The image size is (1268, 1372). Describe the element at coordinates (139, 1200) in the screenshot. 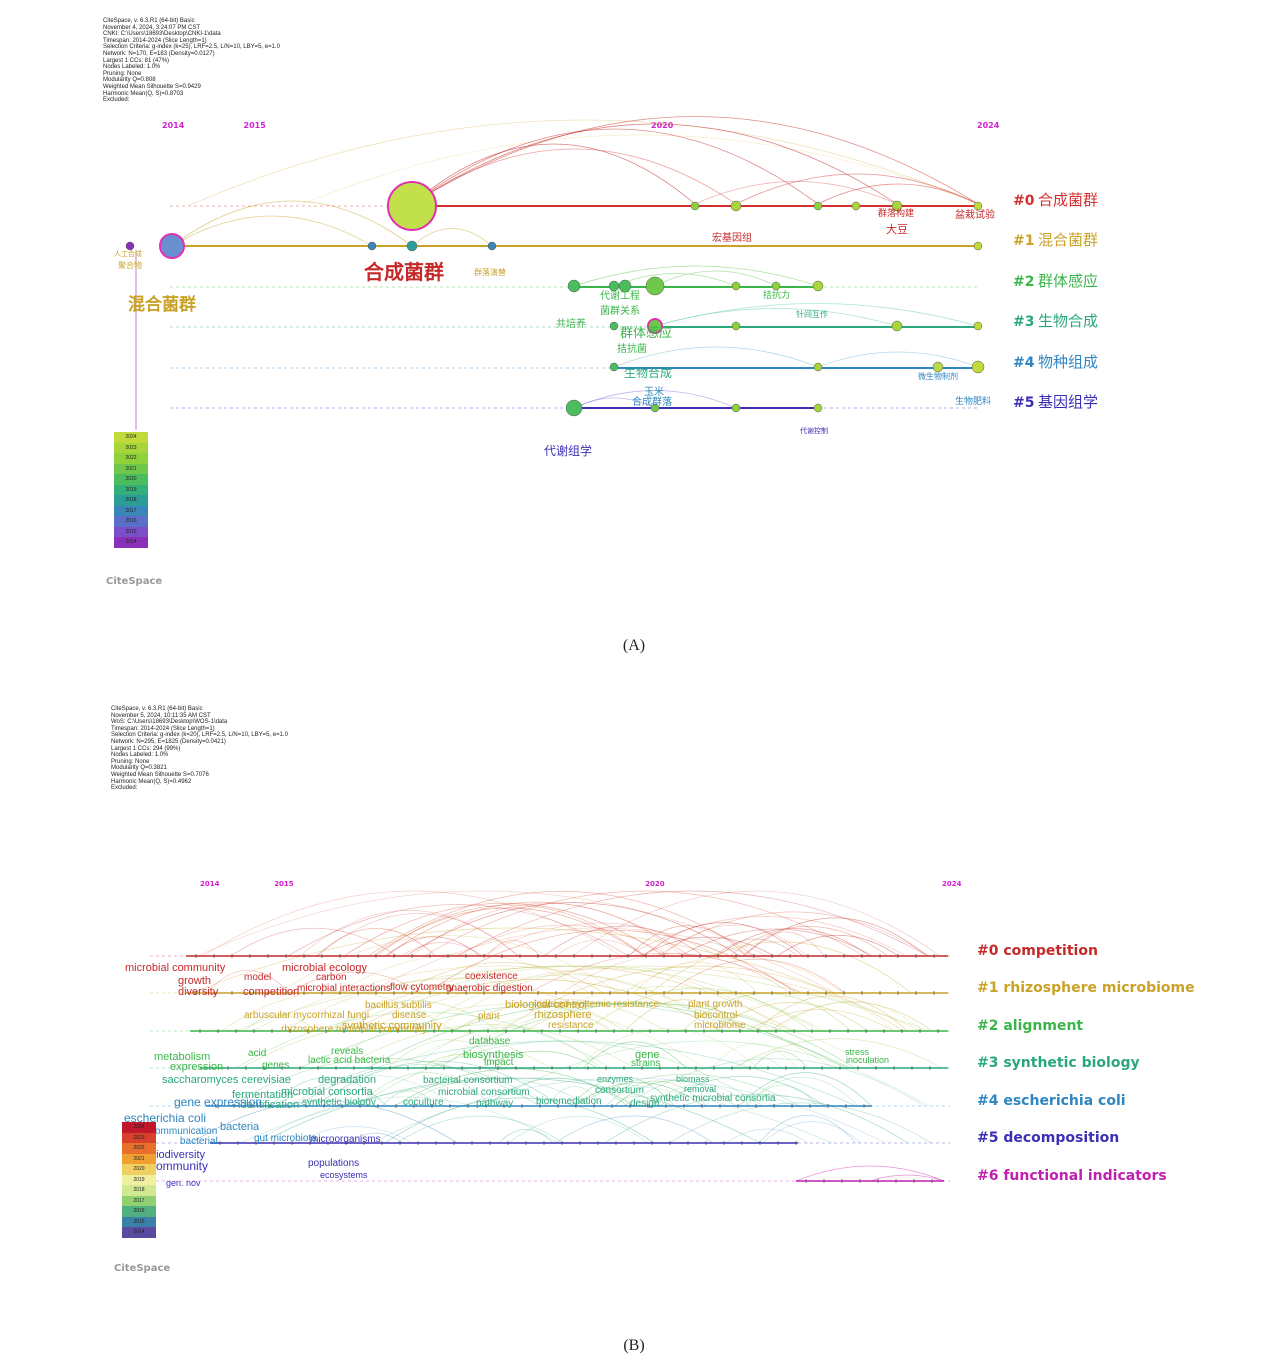

I see `legend-year-swatch: 2017` at that location.